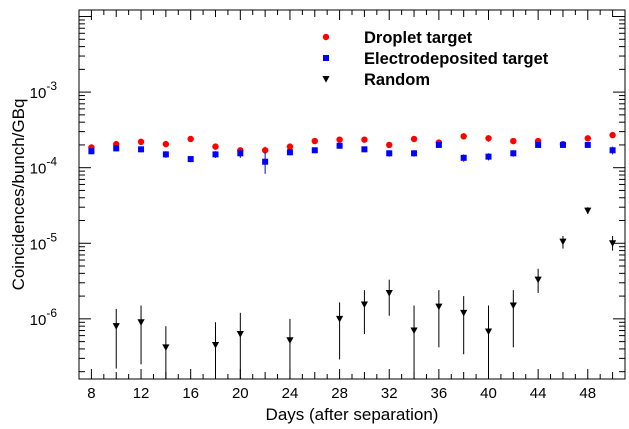  What do you see at coordinates (44, 241) in the screenshot?
I see `y-tick-label: 10⁻⁵` at bounding box center [44, 241].